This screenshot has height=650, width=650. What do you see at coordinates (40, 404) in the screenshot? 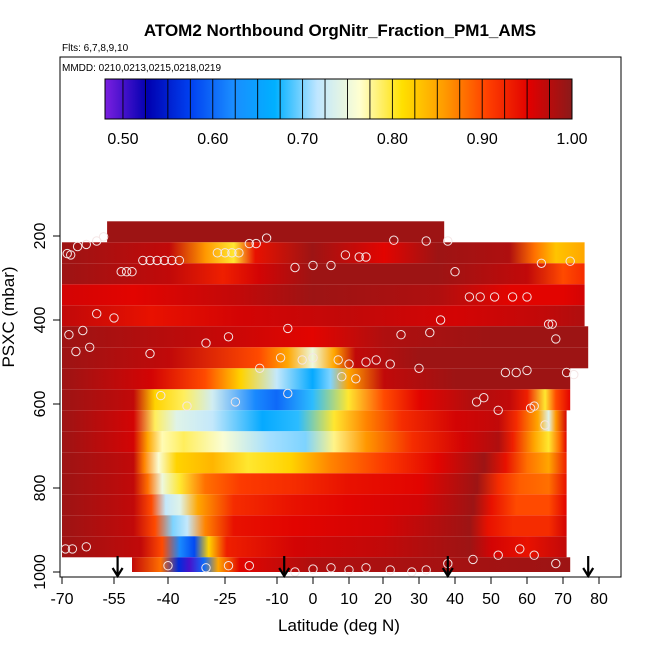
I see `y-tick-label: 600` at bounding box center [40, 404].